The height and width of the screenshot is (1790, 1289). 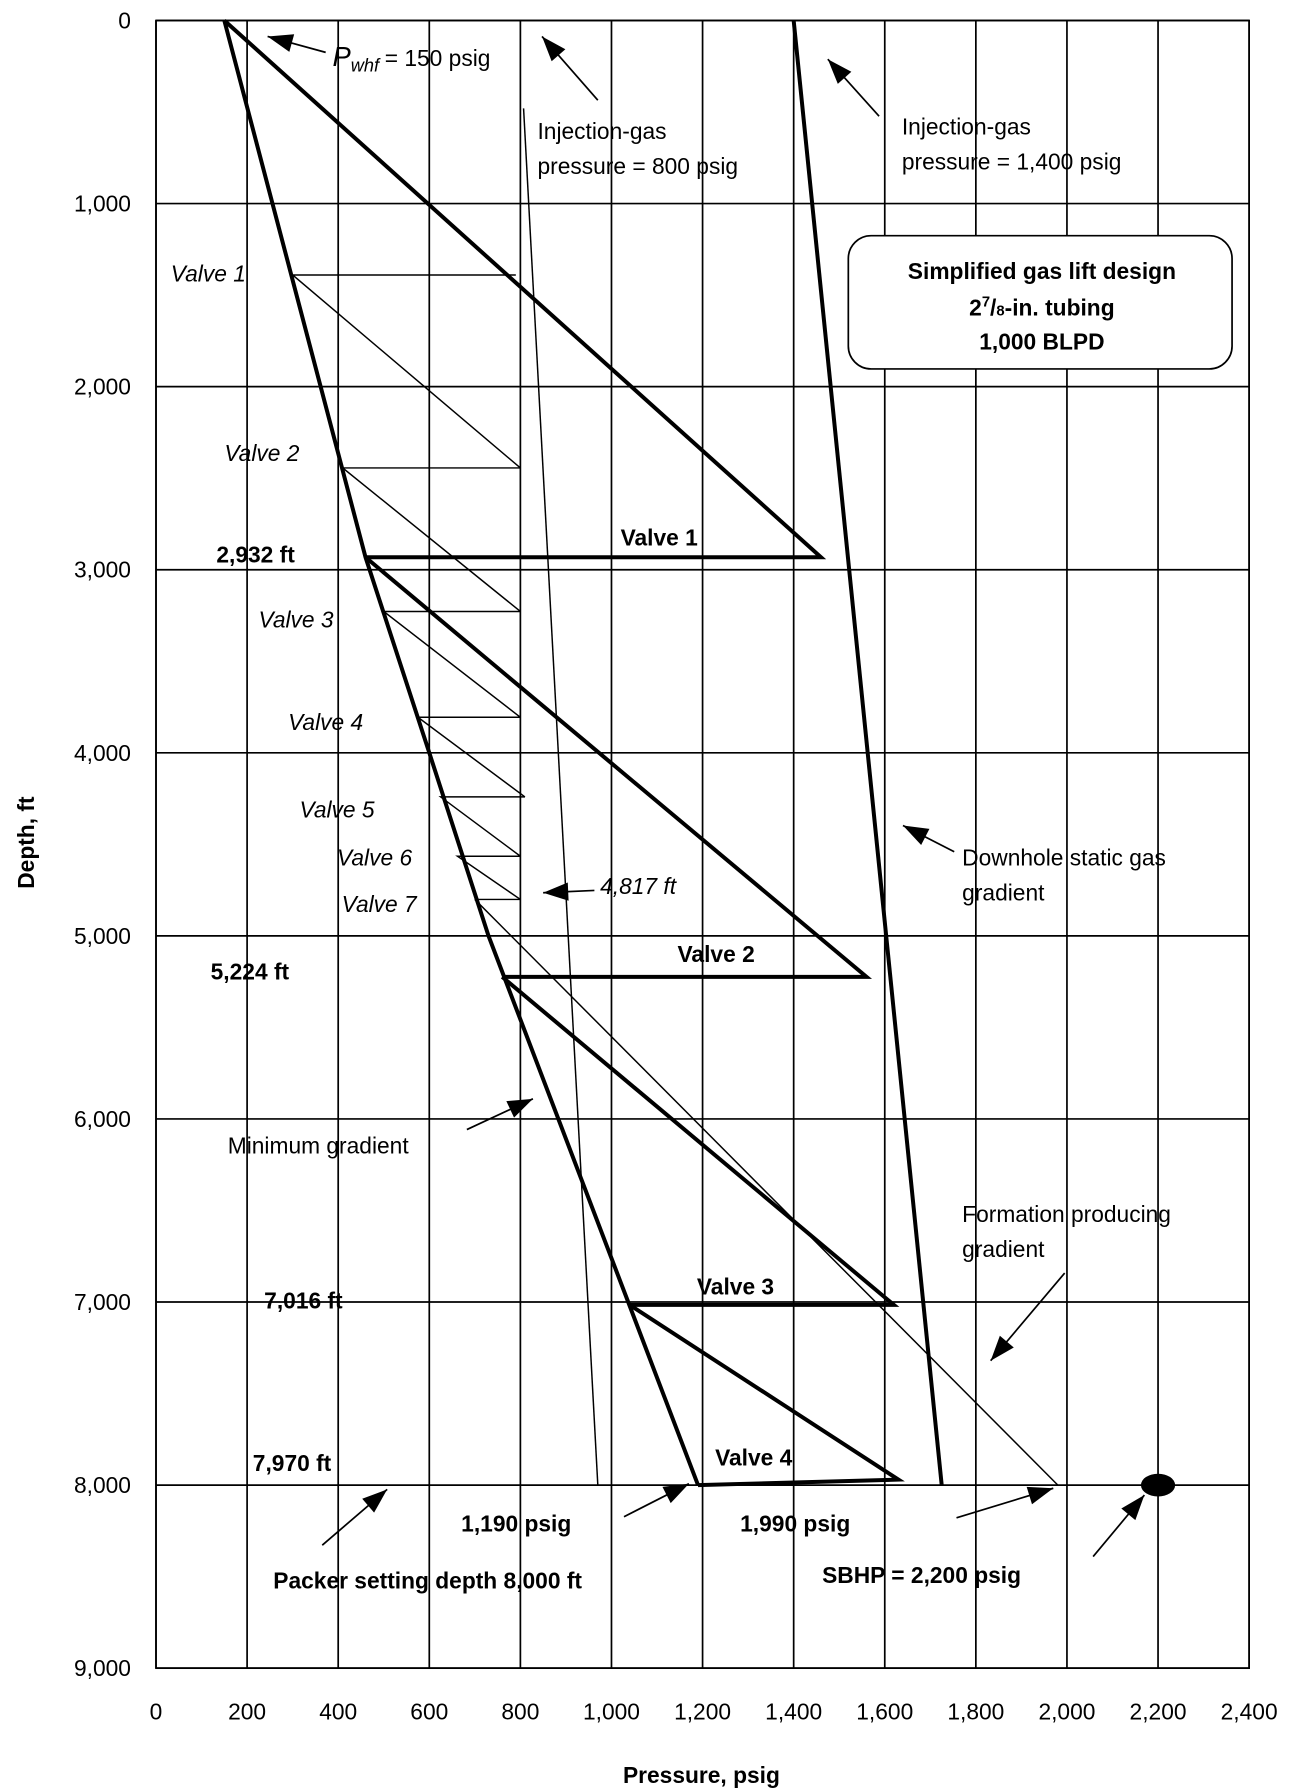 I want to click on y-tick-label: 2,000, so click(x=102, y=387).